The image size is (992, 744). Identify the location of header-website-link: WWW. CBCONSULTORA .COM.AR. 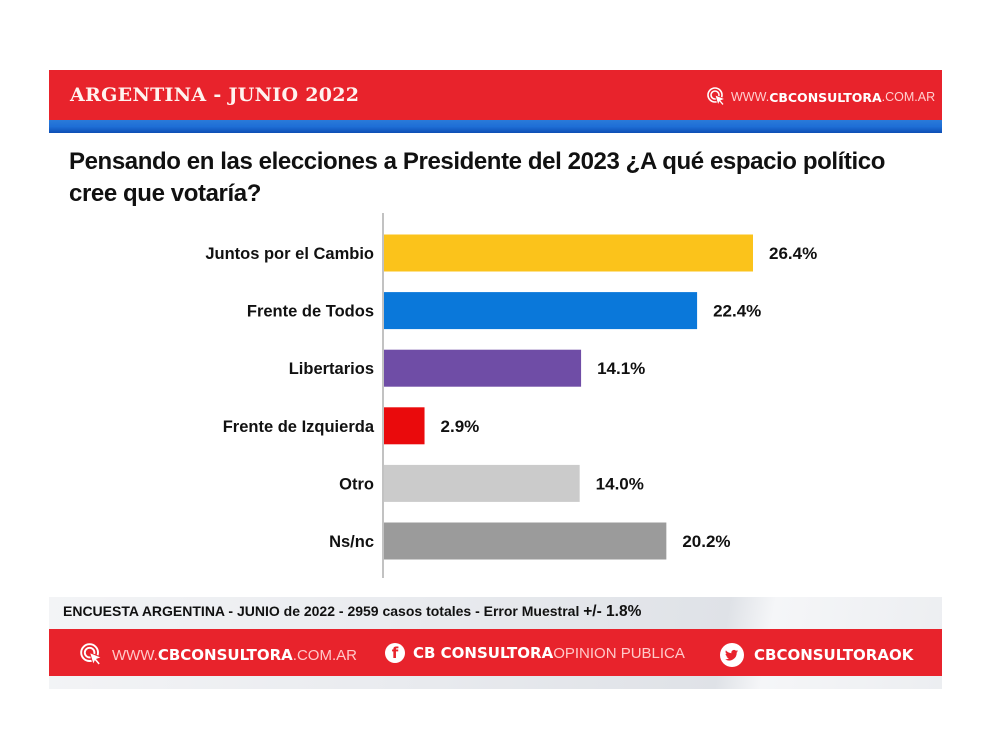
(821, 97).